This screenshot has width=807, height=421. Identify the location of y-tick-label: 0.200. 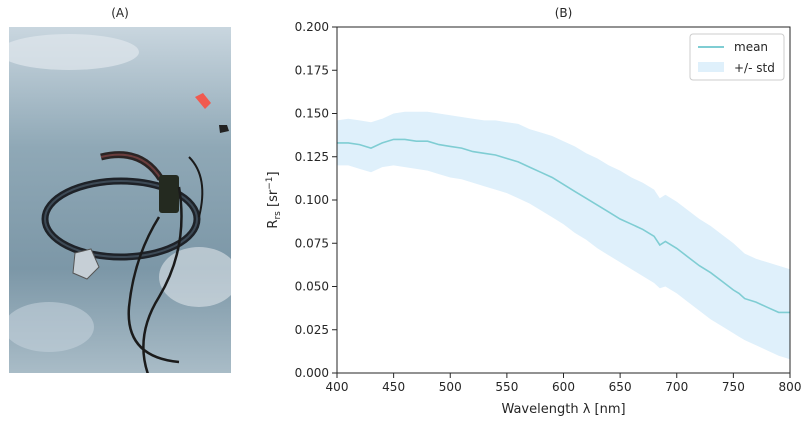
(312, 27).